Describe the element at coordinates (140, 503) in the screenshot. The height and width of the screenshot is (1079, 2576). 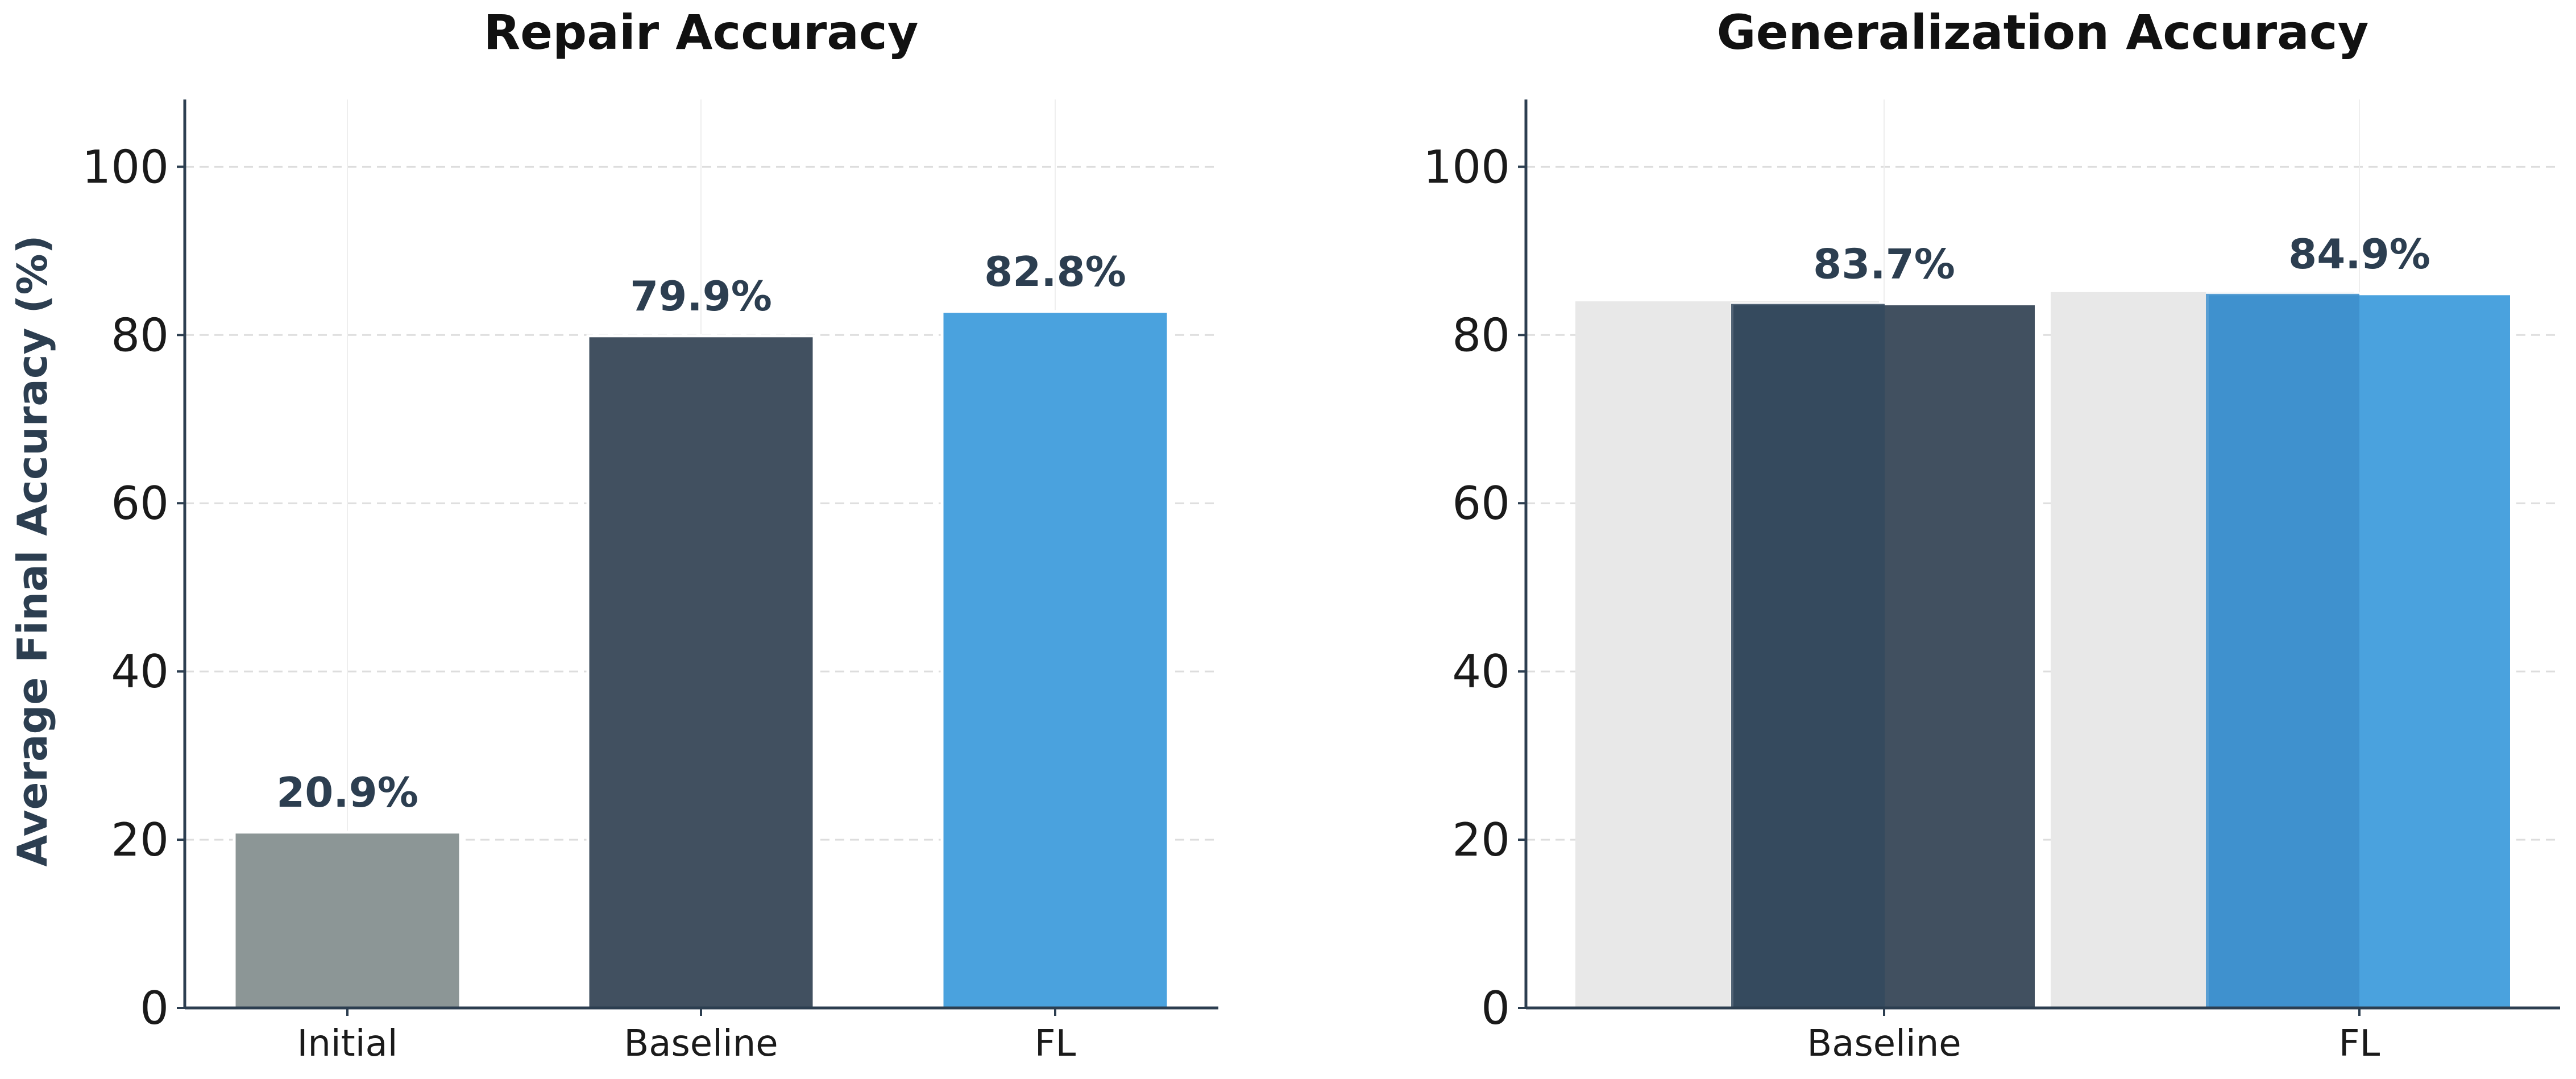
I see `chart1-ytick-label-3: 60` at that location.